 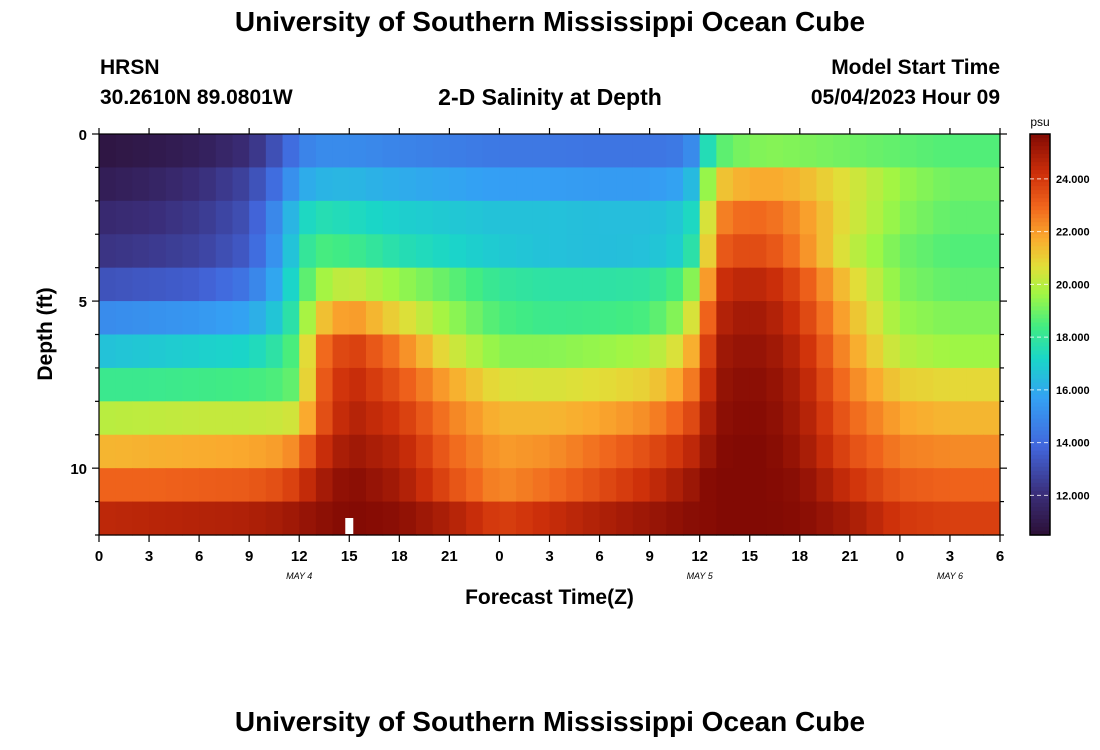 What do you see at coordinates (449, 556) in the screenshot?
I see `x-tick-label: 21` at bounding box center [449, 556].